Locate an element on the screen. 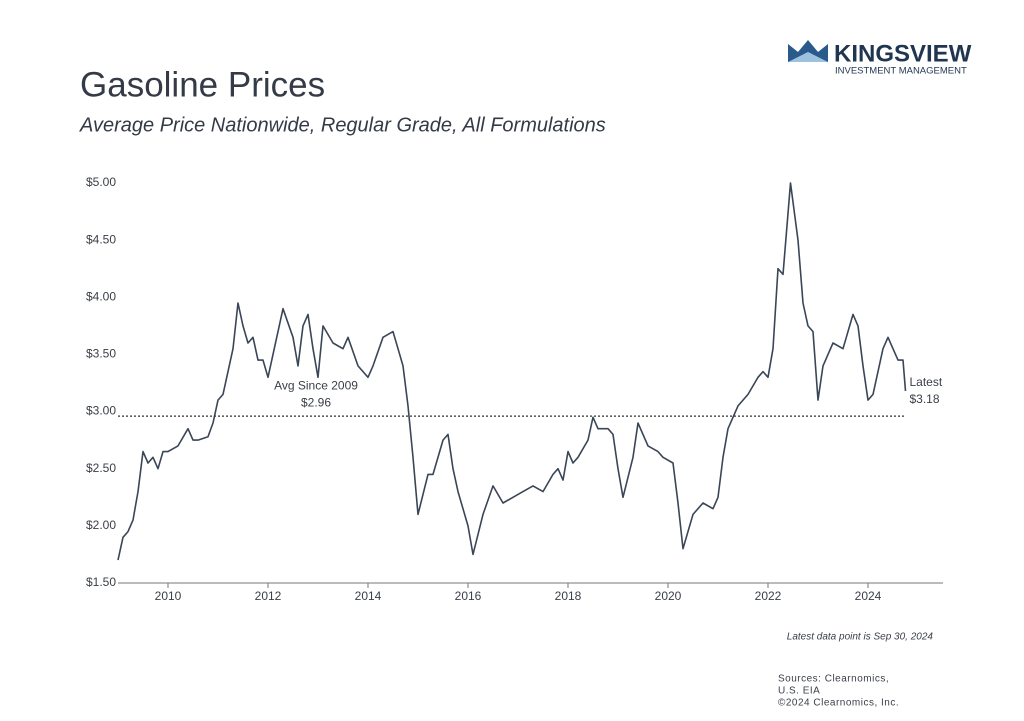  average-label: Avg Since 2009 is located at coordinates (316, 385).